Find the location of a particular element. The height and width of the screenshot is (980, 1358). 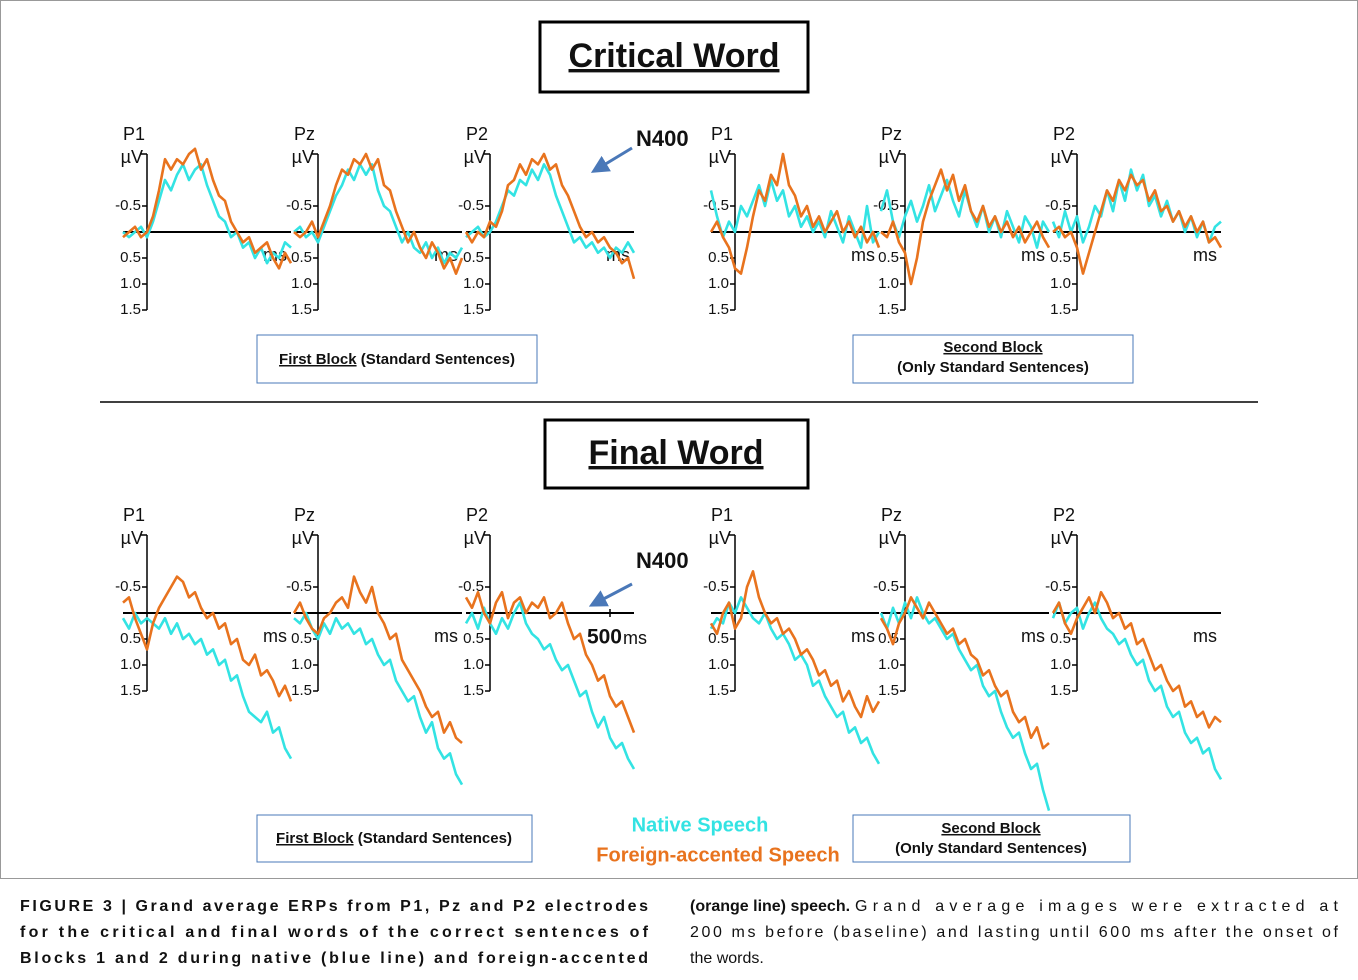

caption-bold: (orange line) speech. is located at coordinates (770, 906).